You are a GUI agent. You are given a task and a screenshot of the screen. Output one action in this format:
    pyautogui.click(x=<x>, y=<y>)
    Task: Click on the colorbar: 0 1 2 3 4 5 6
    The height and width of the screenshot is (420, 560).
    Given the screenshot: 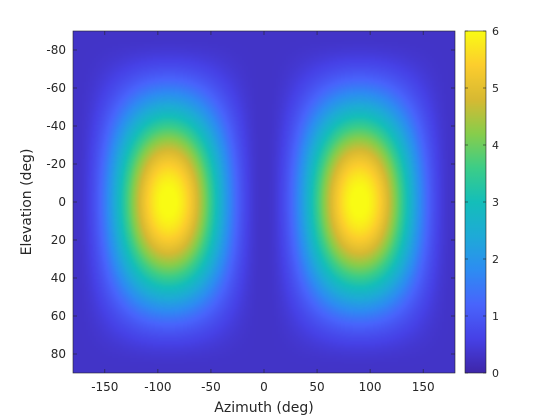 What is the action you would take?
    pyautogui.click(x=481, y=202)
    